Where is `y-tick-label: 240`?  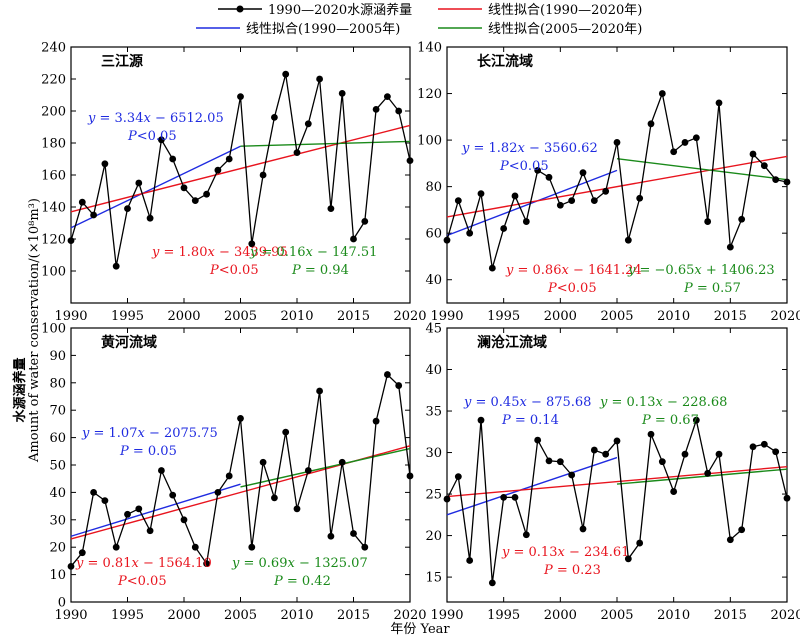
y-tick-label: 240 is located at coordinates (53, 48).